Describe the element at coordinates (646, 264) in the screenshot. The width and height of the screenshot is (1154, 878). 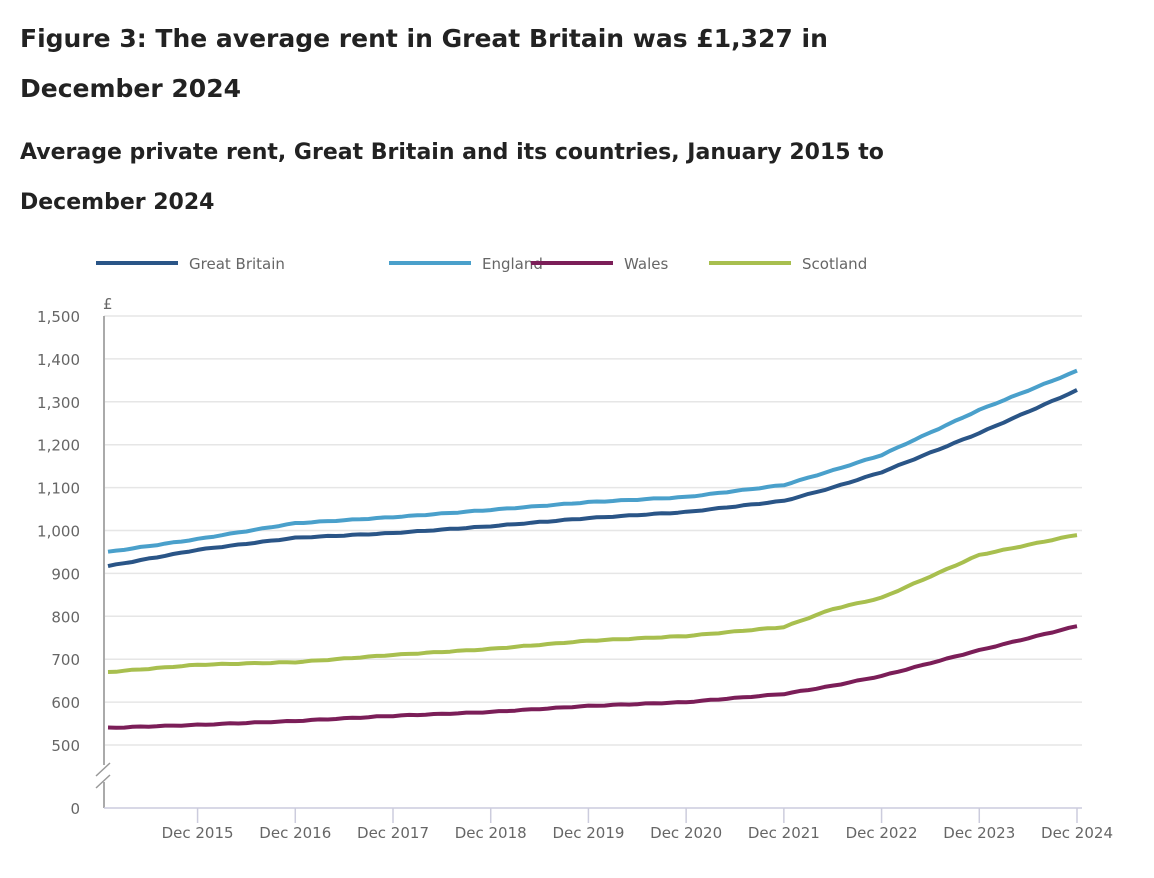
I see `legend-label: Wales` at that location.